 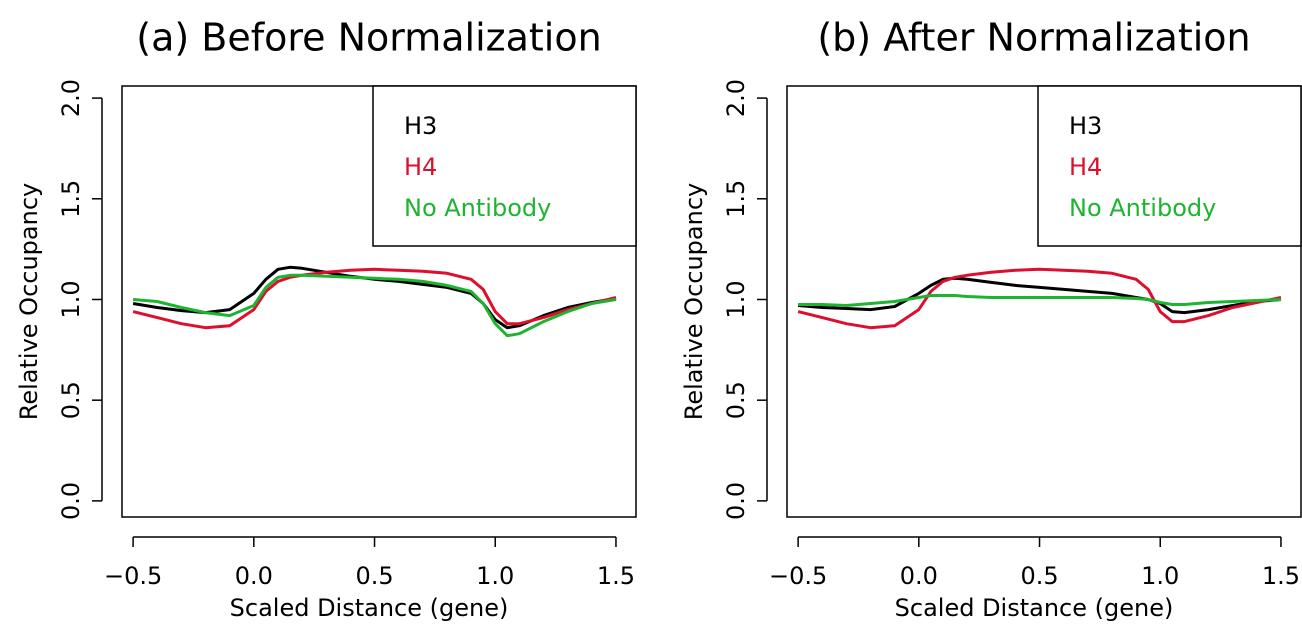 What do you see at coordinates (1033, 38) in the screenshot?
I see `chart-title: (b) After Normalization` at bounding box center [1033, 38].